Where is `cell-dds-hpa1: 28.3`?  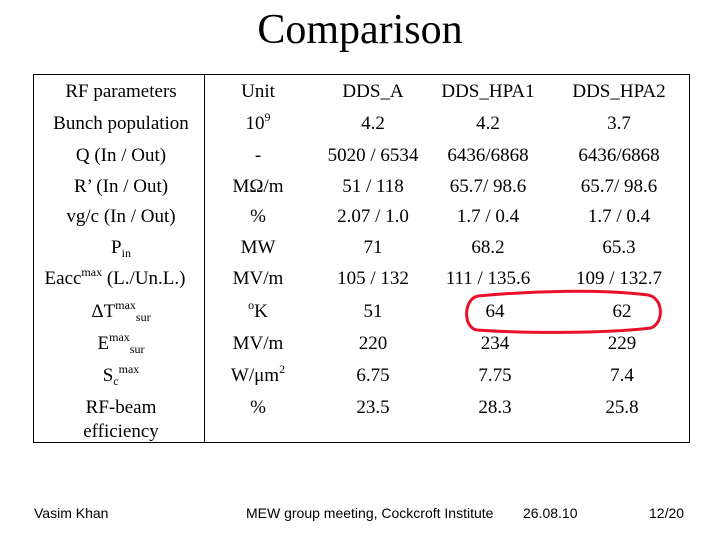 cell-dds-hpa1: 28.3 is located at coordinates (495, 407).